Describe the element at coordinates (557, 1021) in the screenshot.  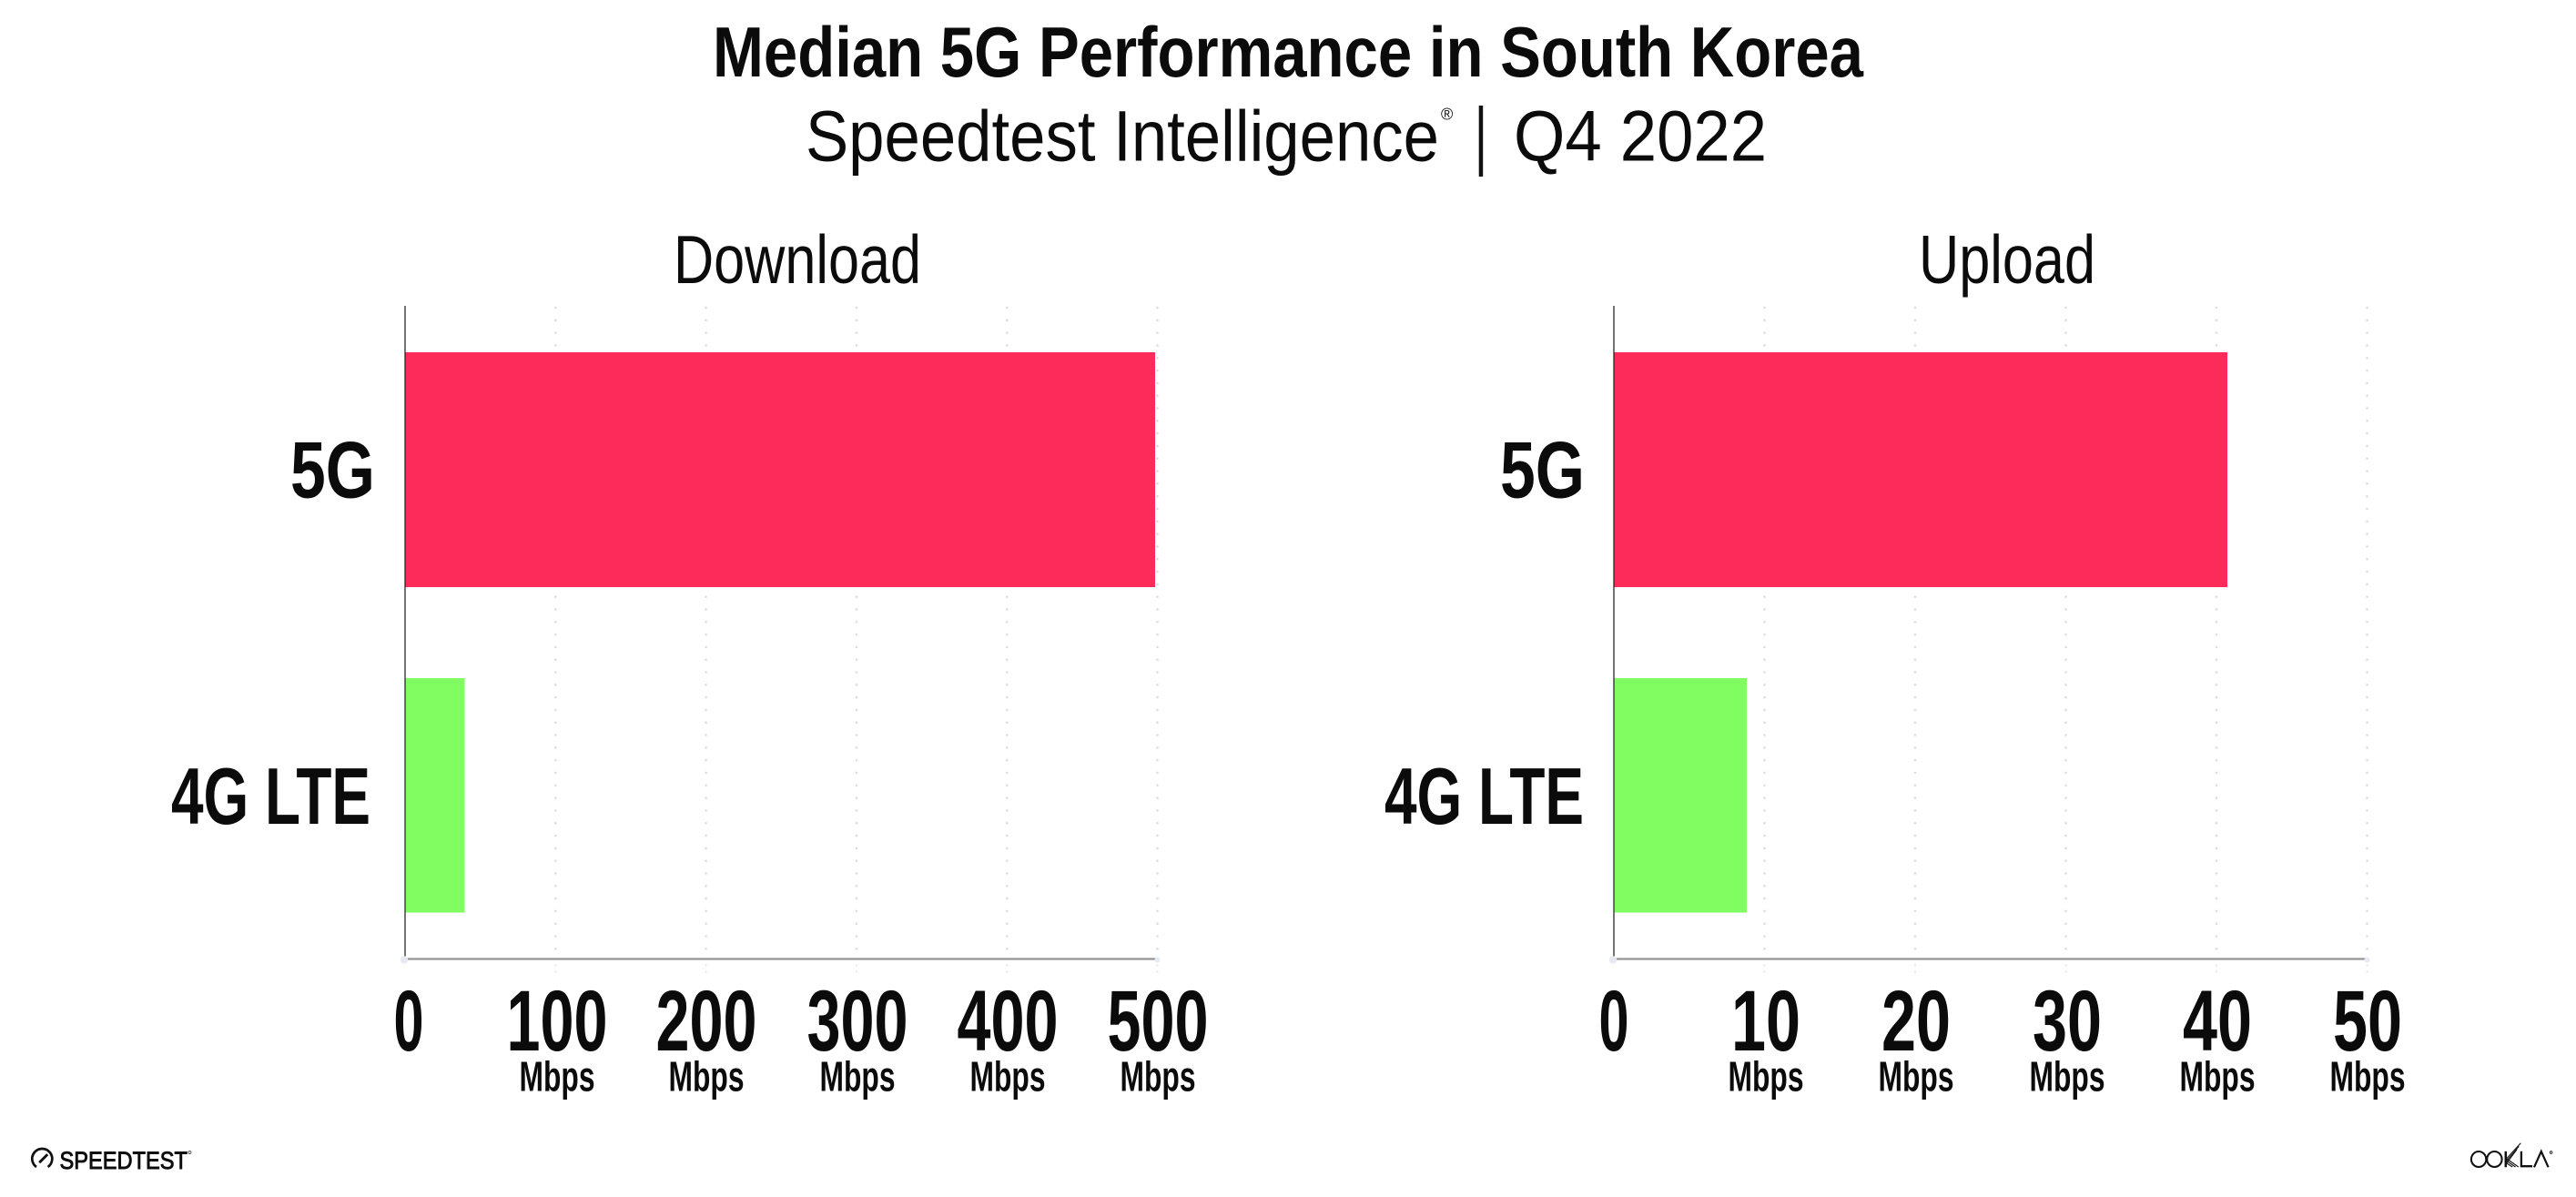
I see `svg-text: 100` at that location.